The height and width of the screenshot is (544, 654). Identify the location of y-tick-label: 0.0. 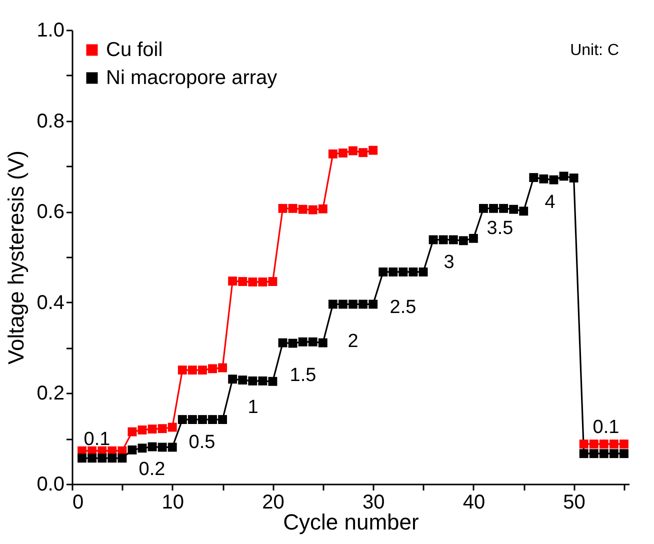
(50, 485).